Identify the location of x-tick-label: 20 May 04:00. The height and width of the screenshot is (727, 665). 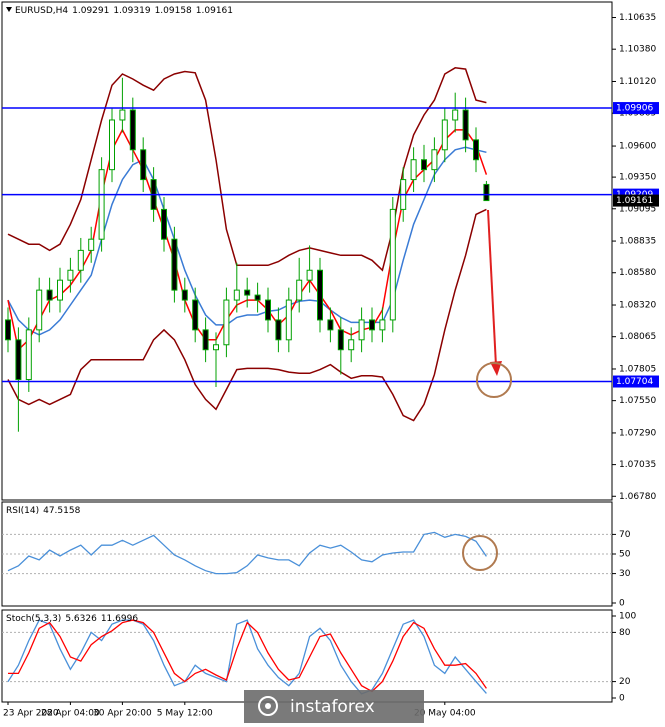
(445, 714).